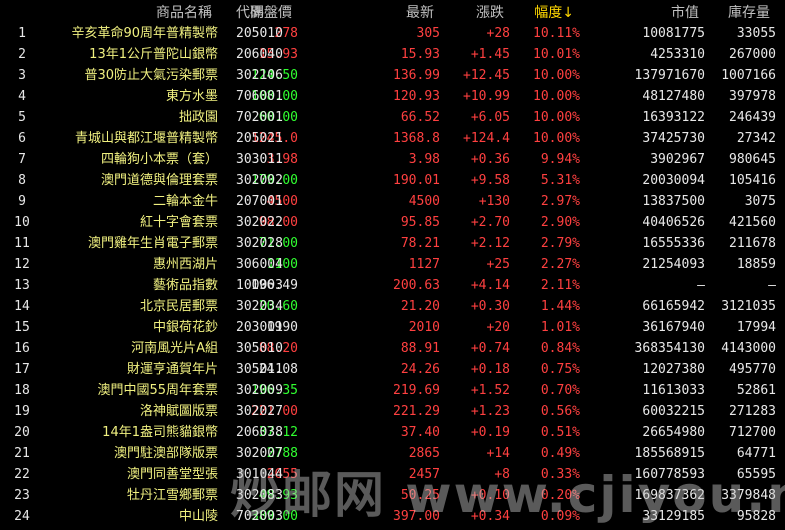 The width and height of the screenshot is (785, 530). What do you see at coordinates (174, 349) in the screenshot?
I see `item-name: 河南風光片A組` at bounding box center [174, 349].